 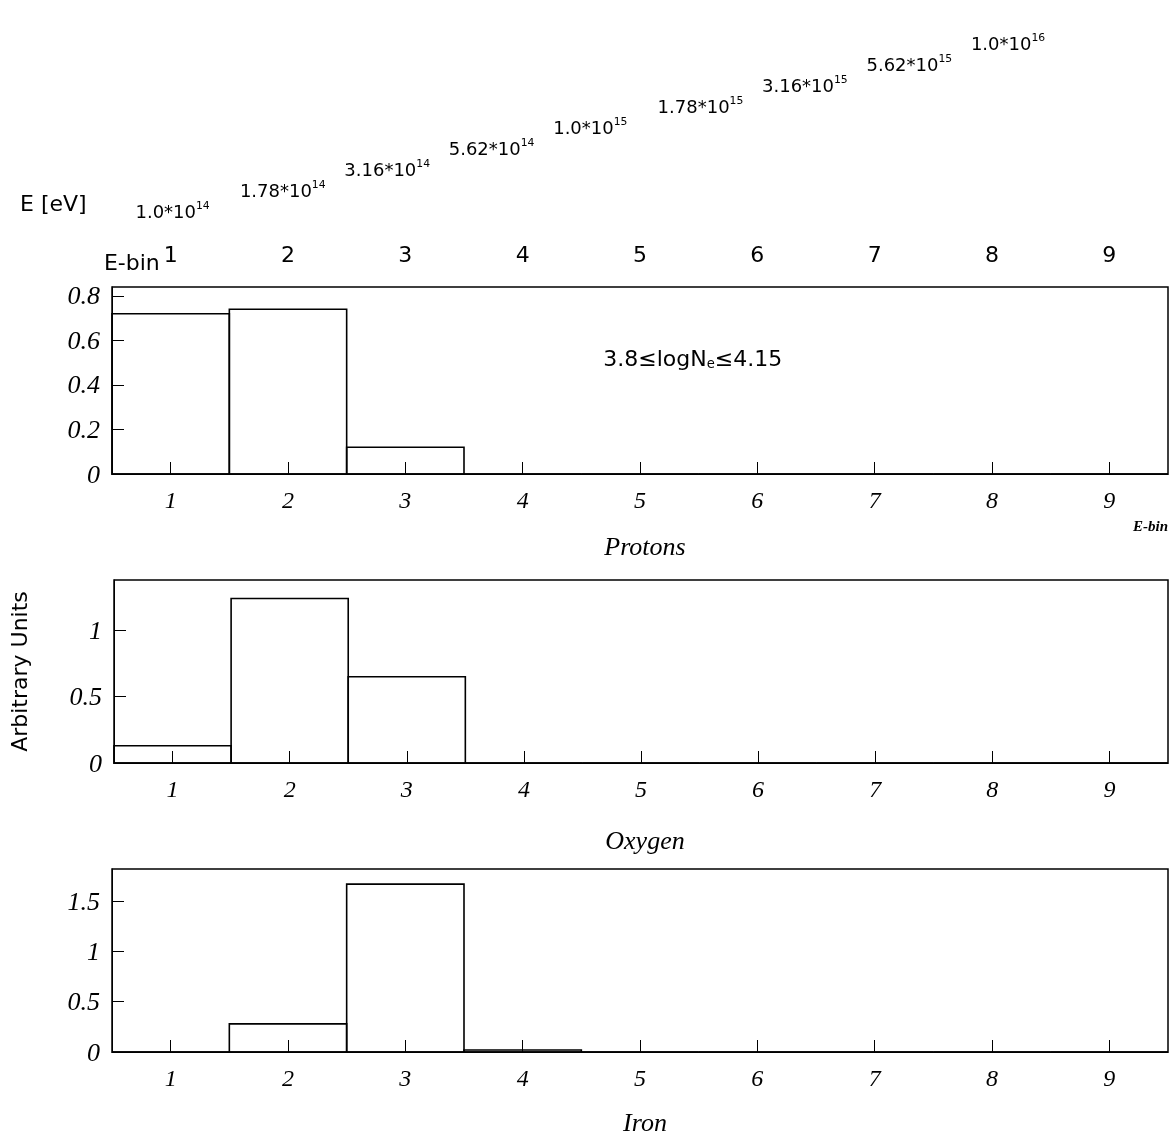 What do you see at coordinates (405, 500) in the screenshot?
I see `x2-tick-label: 3` at bounding box center [405, 500].